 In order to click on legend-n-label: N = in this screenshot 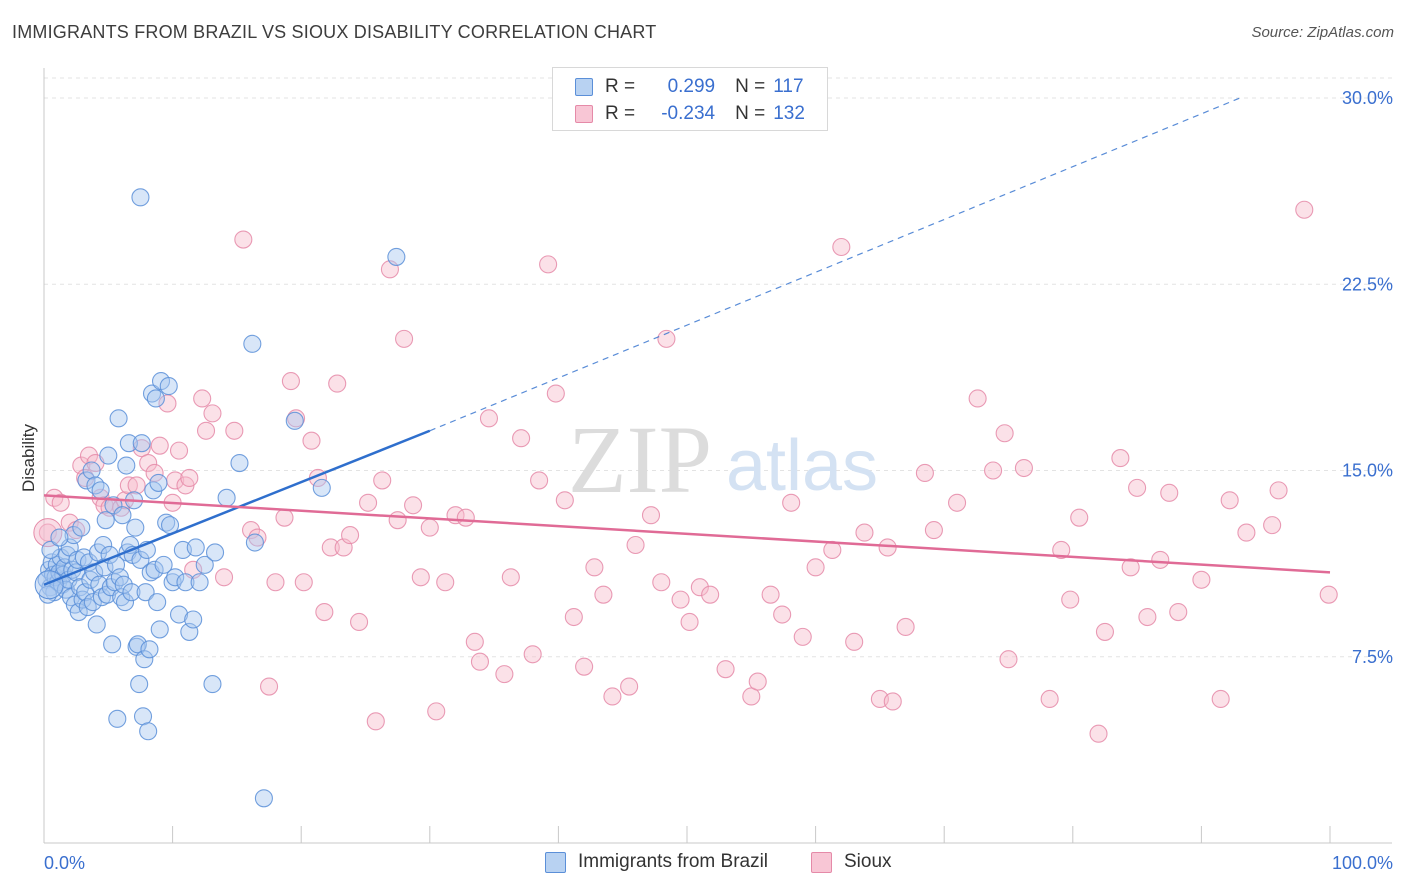, I will do `click(750, 86)`.